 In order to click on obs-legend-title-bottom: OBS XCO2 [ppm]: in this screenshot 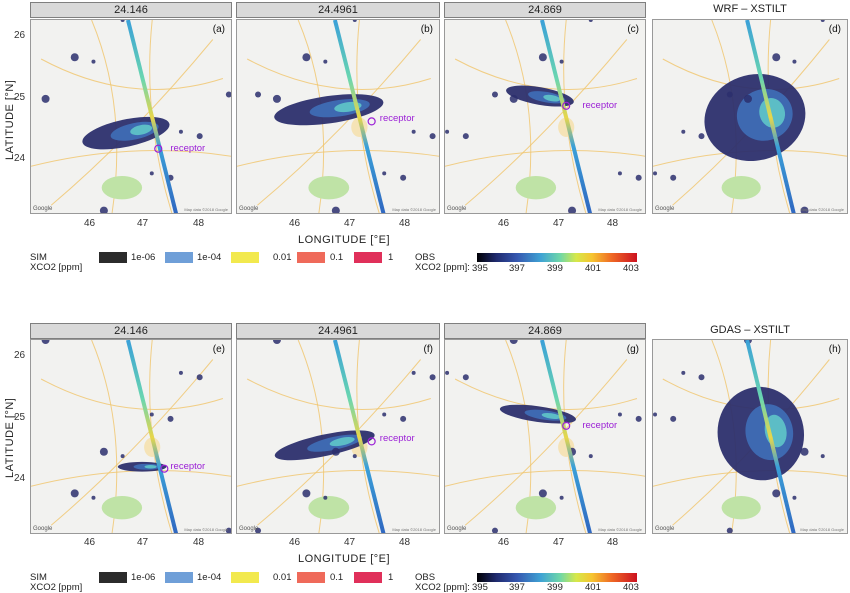, I will do `click(442, 582)`.